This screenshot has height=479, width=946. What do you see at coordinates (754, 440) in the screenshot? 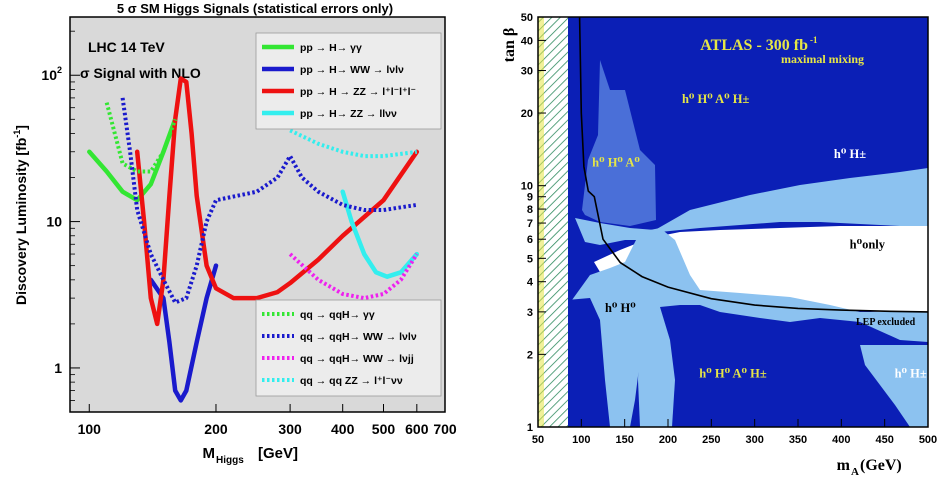
I see `right-x-tick-label: 300` at bounding box center [754, 440].